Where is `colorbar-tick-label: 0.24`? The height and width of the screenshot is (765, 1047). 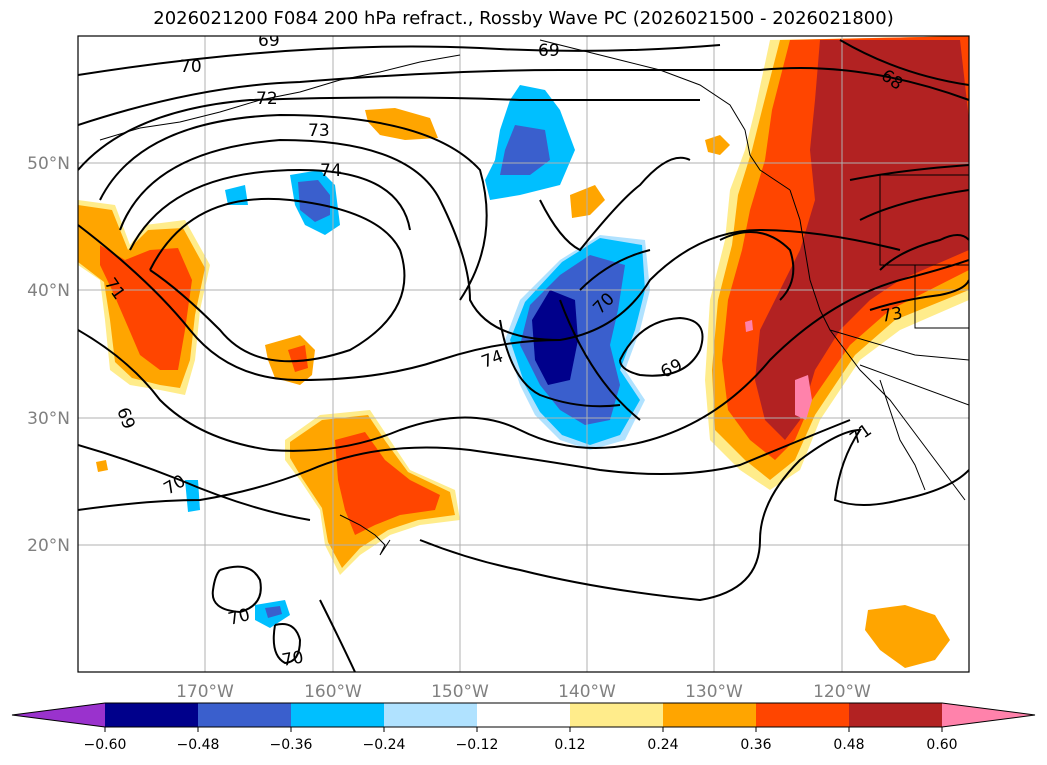 colorbar-tick-label: 0.24 is located at coordinates (662, 745).